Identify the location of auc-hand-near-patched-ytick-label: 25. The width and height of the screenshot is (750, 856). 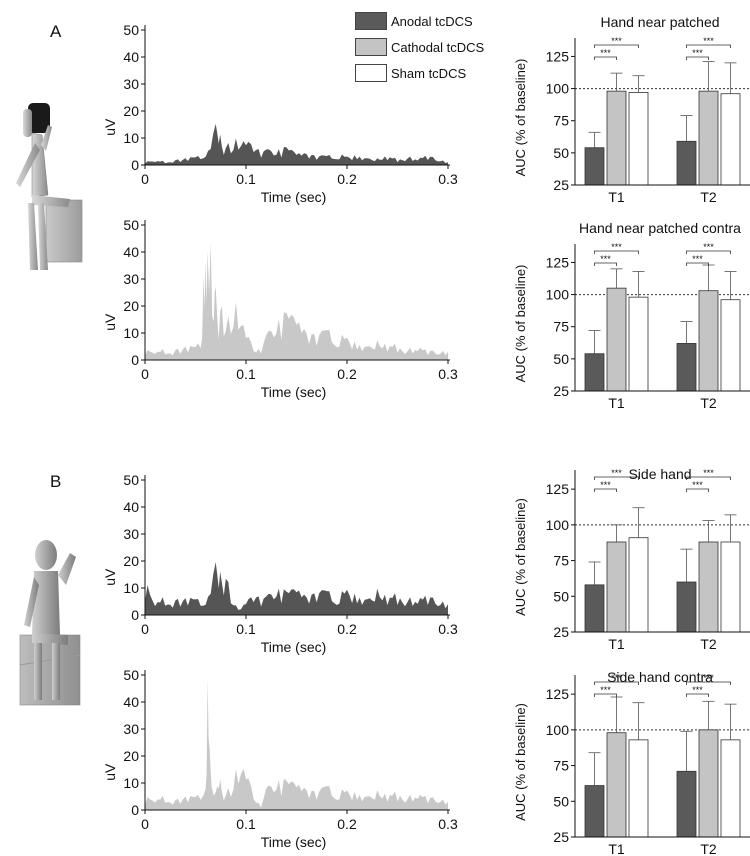
(561, 185).